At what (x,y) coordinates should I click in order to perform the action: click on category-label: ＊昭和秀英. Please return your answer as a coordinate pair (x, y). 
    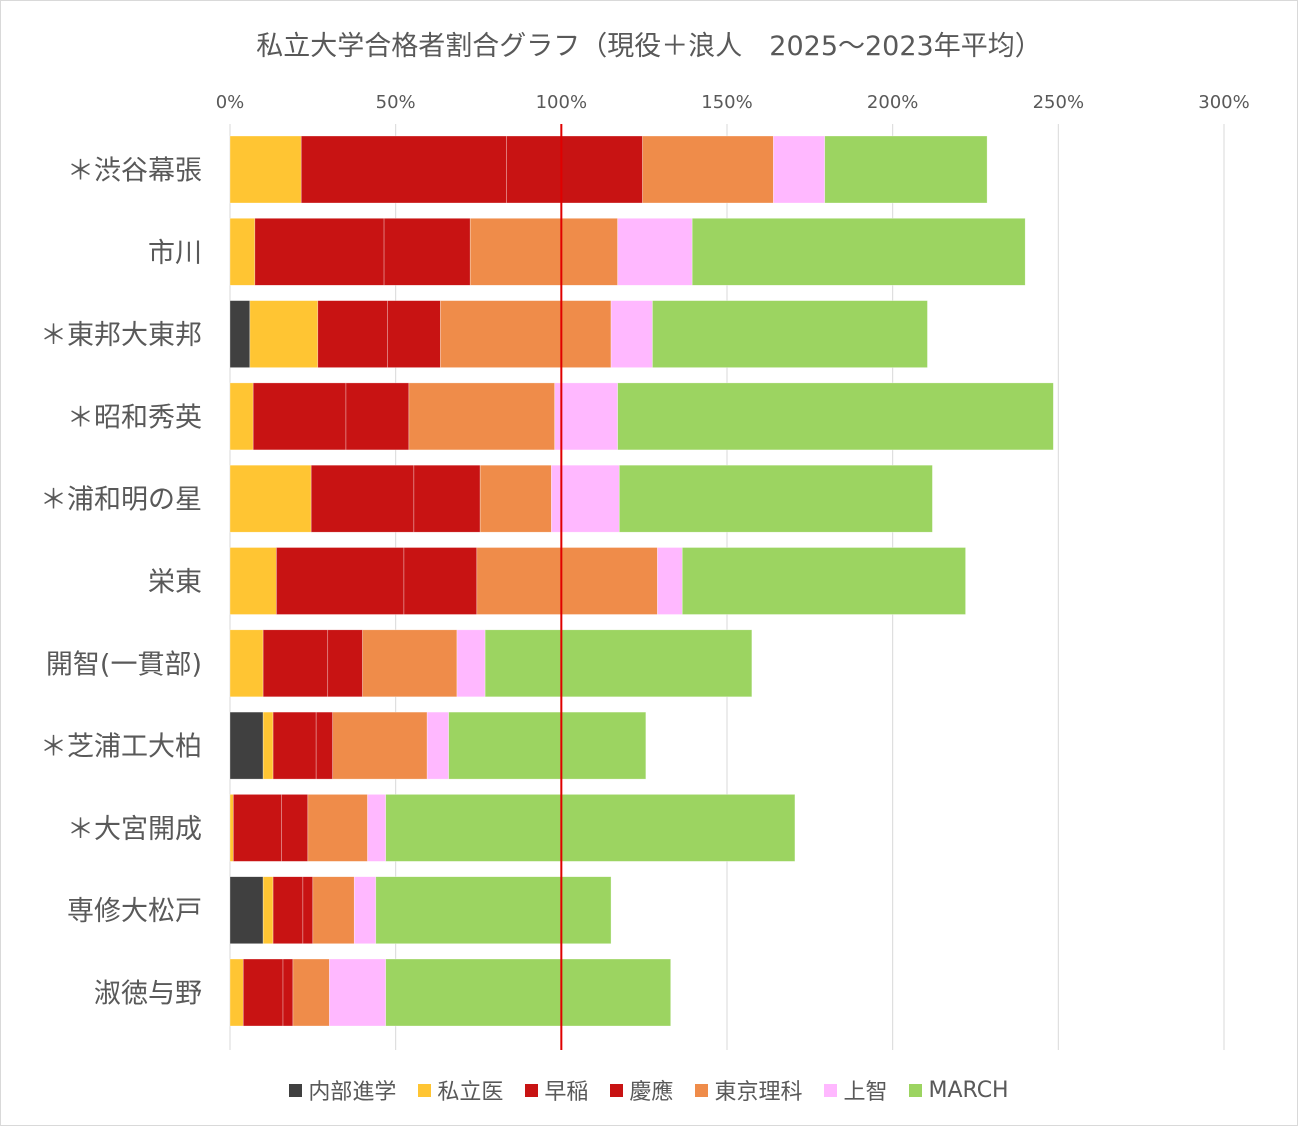
    Looking at the image, I should click on (134, 417).